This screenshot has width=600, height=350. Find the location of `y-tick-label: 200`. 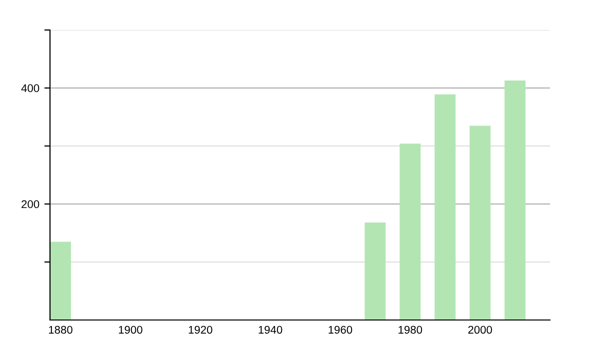

y-tick-label: 200 is located at coordinates (31, 204).